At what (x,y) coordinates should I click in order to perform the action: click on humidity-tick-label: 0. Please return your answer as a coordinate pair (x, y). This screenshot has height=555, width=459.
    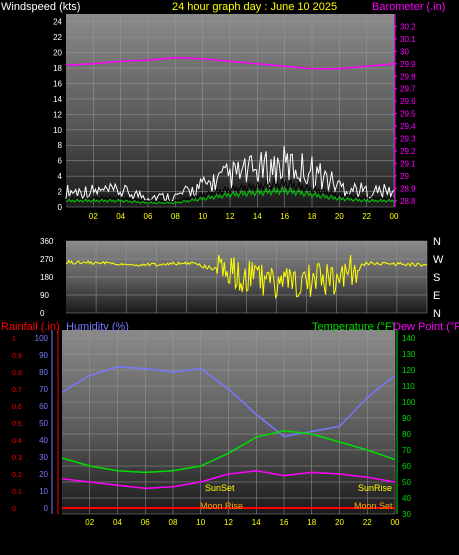
    Looking at the image, I should click on (46, 508).